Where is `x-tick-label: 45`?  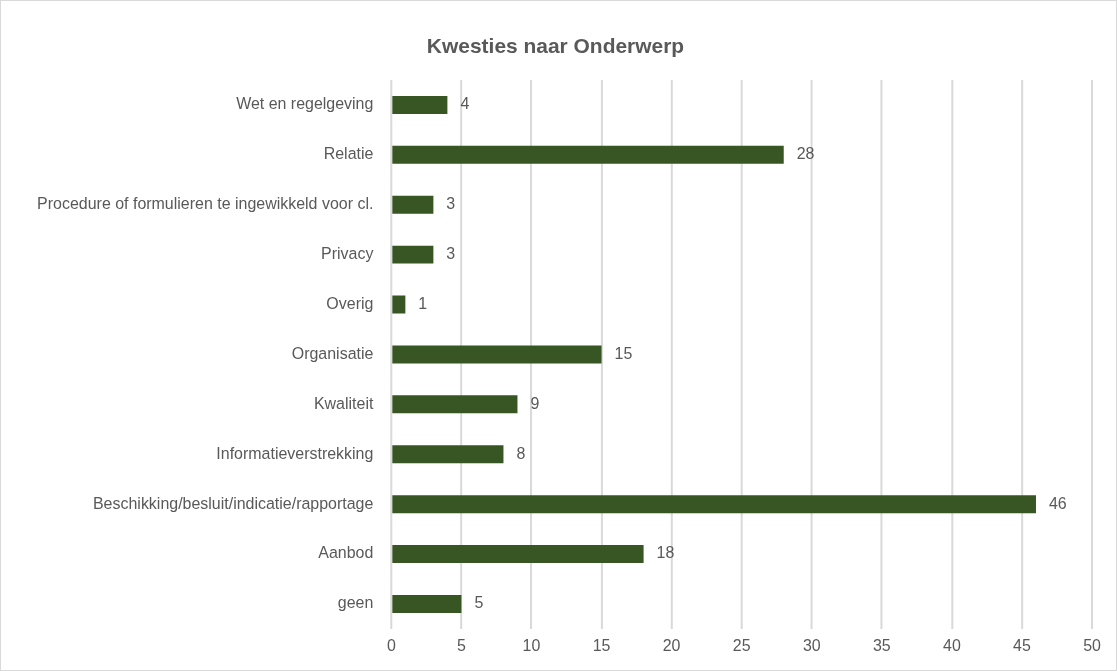 x-tick-label: 45 is located at coordinates (1022, 645).